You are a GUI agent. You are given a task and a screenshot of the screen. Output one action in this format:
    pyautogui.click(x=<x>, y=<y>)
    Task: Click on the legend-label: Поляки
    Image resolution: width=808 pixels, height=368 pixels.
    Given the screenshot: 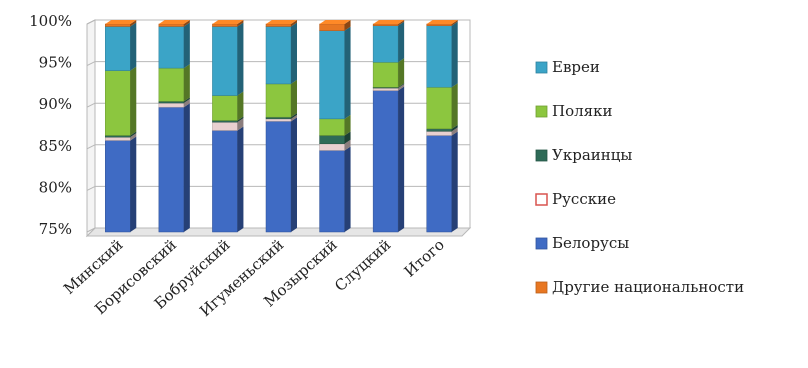 What is the action you would take?
    pyautogui.click(x=582, y=111)
    